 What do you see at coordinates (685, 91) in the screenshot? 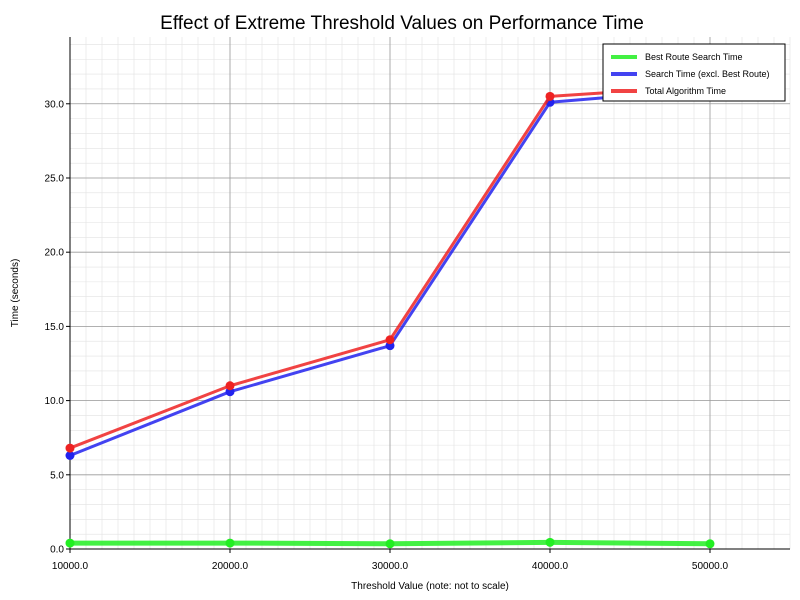
I see `legend-label: Total Algorithm Time` at bounding box center [685, 91].